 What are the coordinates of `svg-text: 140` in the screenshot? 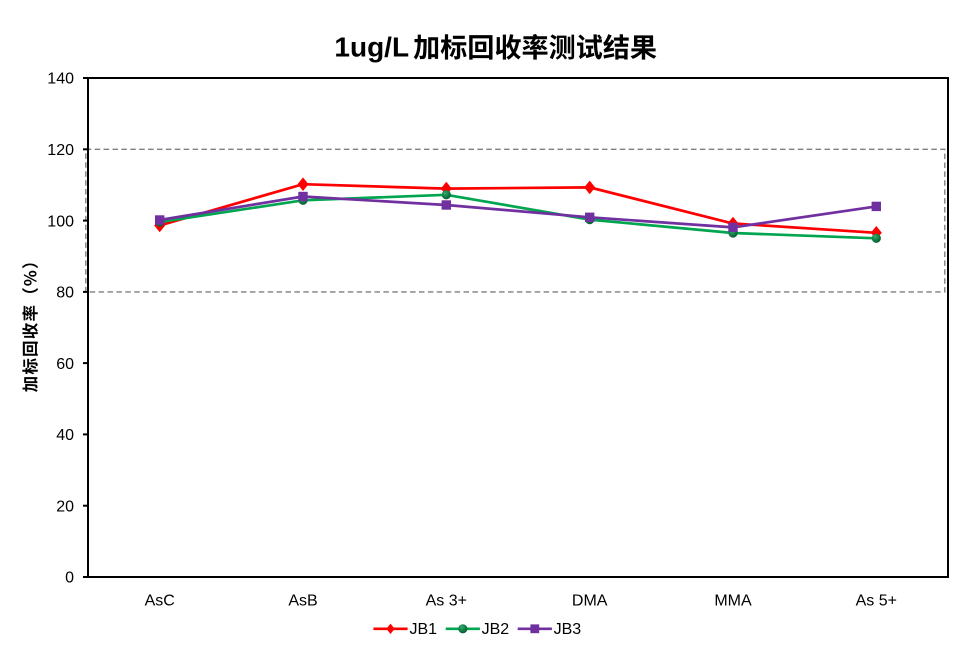 It's located at (60, 79).